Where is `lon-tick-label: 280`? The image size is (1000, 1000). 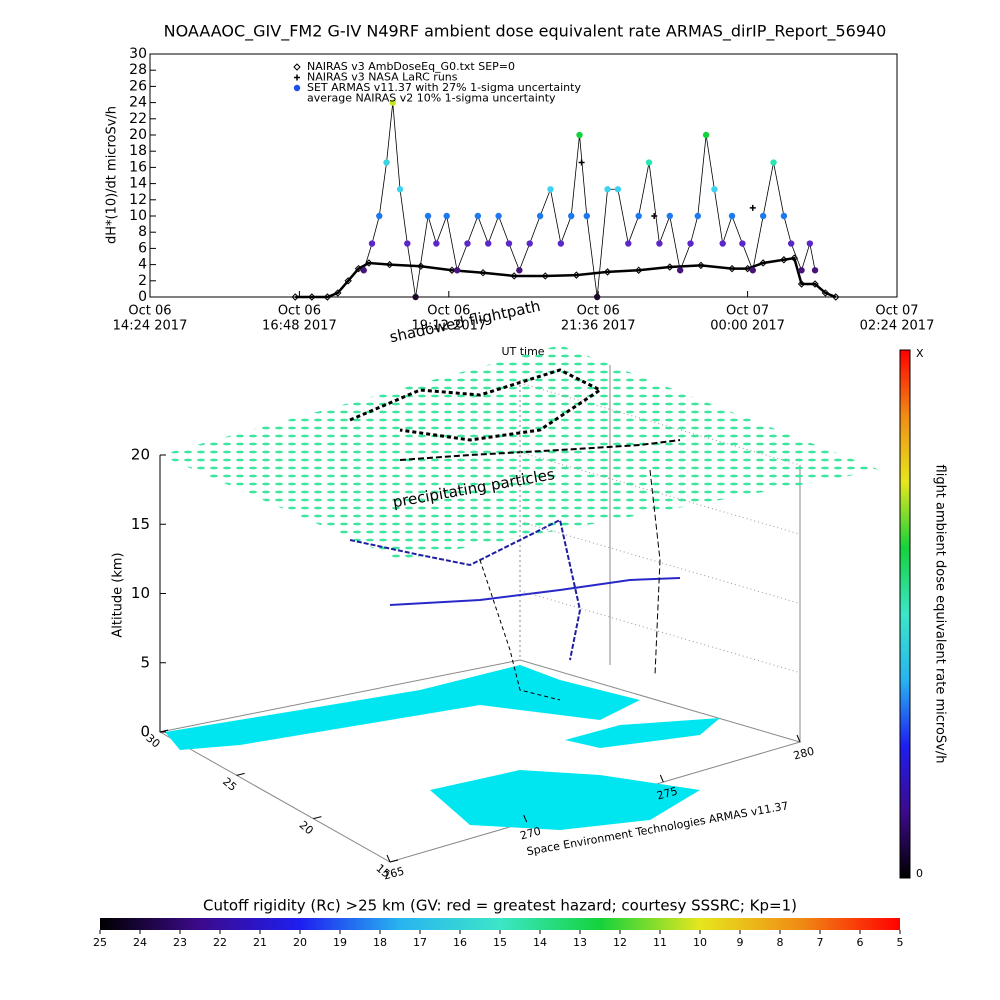 lon-tick-label: 280 is located at coordinates (804, 754).